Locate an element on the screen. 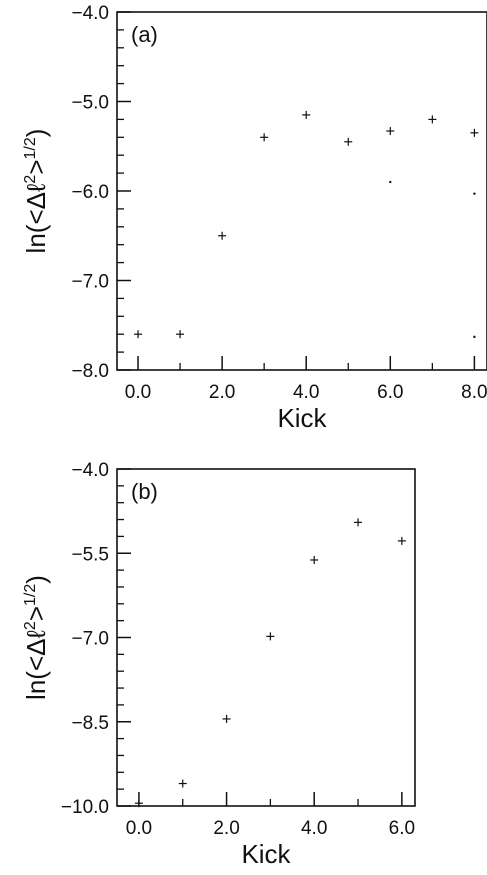 The image size is (487, 875). y-tick-label: −10.0 is located at coordinates (85, 807).